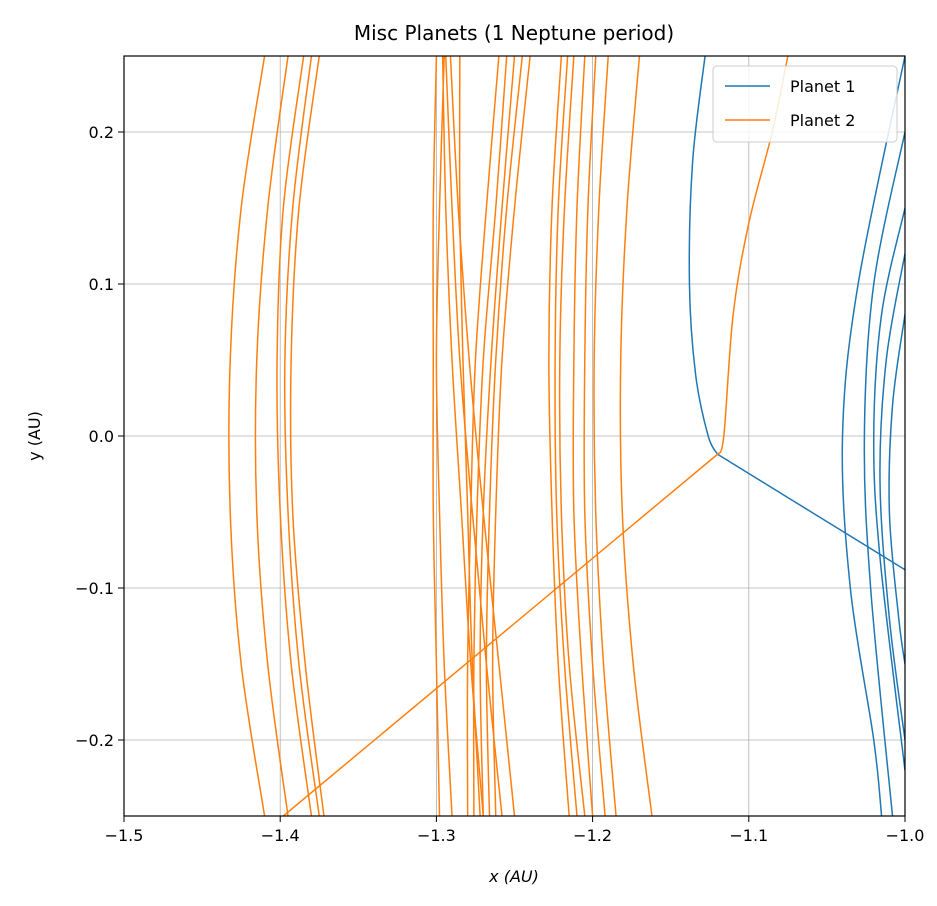 This screenshot has width=937, height=906. I want to click on legend-box, so click(805, 104).